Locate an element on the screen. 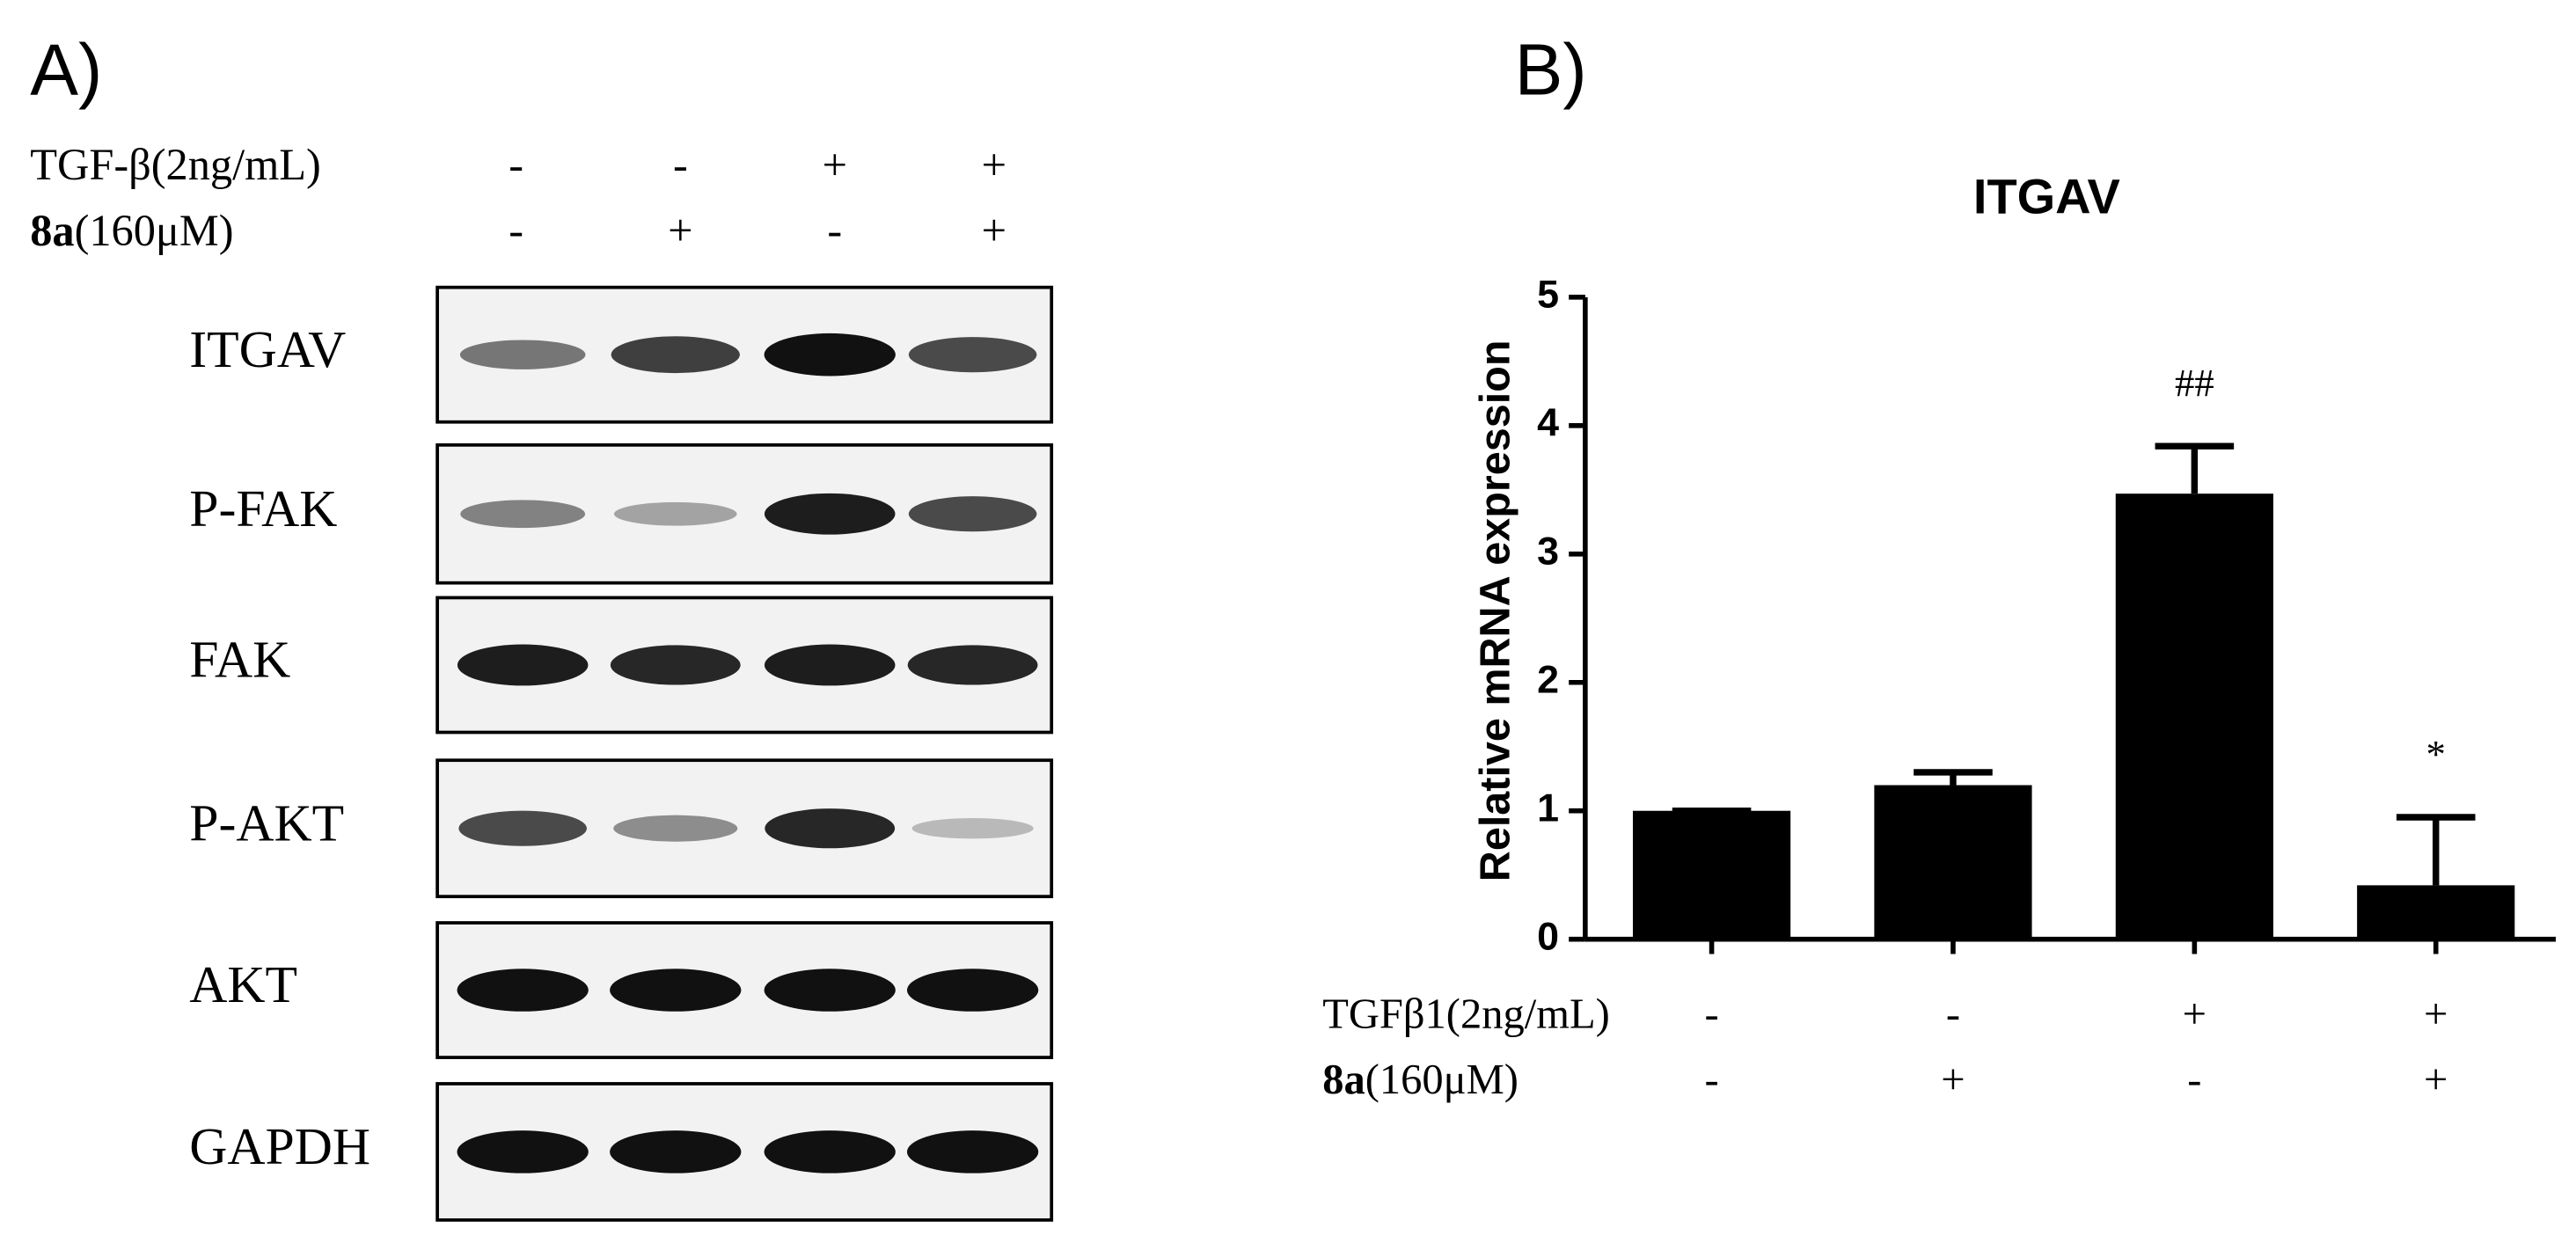 This screenshot has width=2576, height=1243. blot-label: FAK is located at coordinates (239, 660).